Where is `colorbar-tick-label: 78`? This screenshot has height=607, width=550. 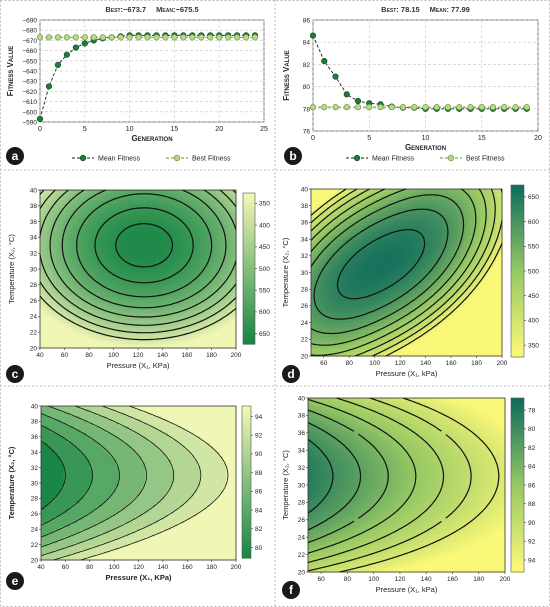
colorbar-tick-label: 78 is located at coordinates (532, 410).